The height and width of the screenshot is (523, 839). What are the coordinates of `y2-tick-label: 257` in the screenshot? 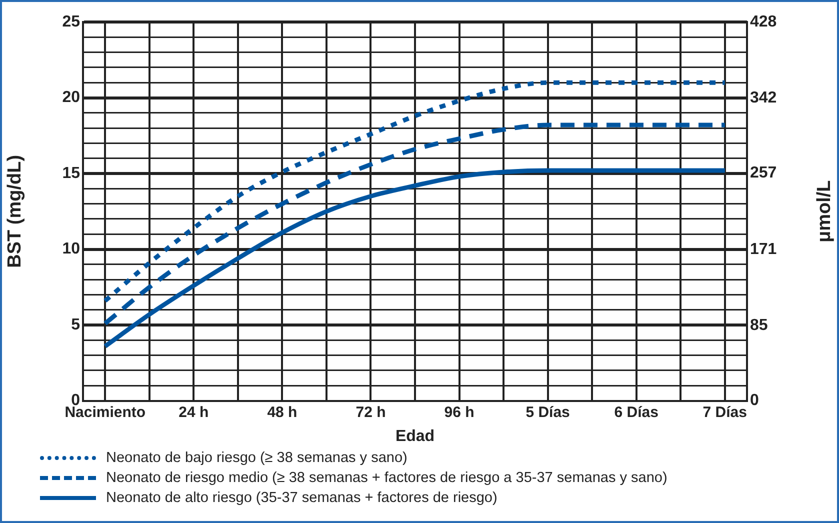 It's located at (763, 173).